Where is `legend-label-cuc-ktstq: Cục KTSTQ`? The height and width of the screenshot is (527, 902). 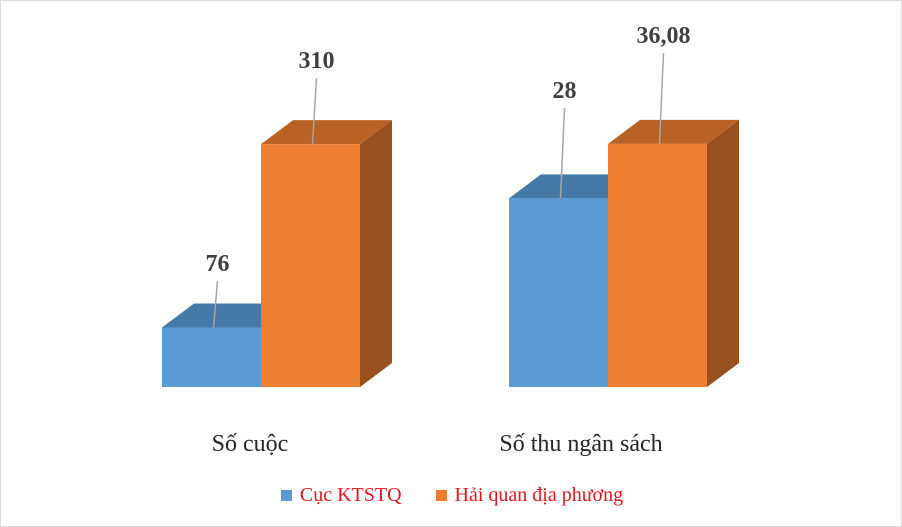
legend-label-cuc-ktstq: Cục KTSTQ is located at coordinates (350, 494).